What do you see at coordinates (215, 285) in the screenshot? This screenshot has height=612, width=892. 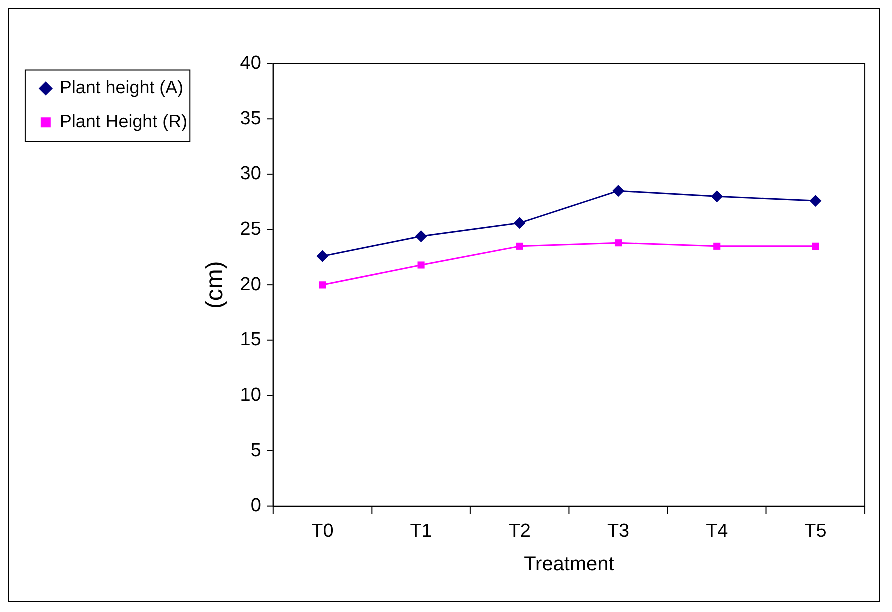 I see `y-axis-title: (cm)` at bounding box center [215, 285].